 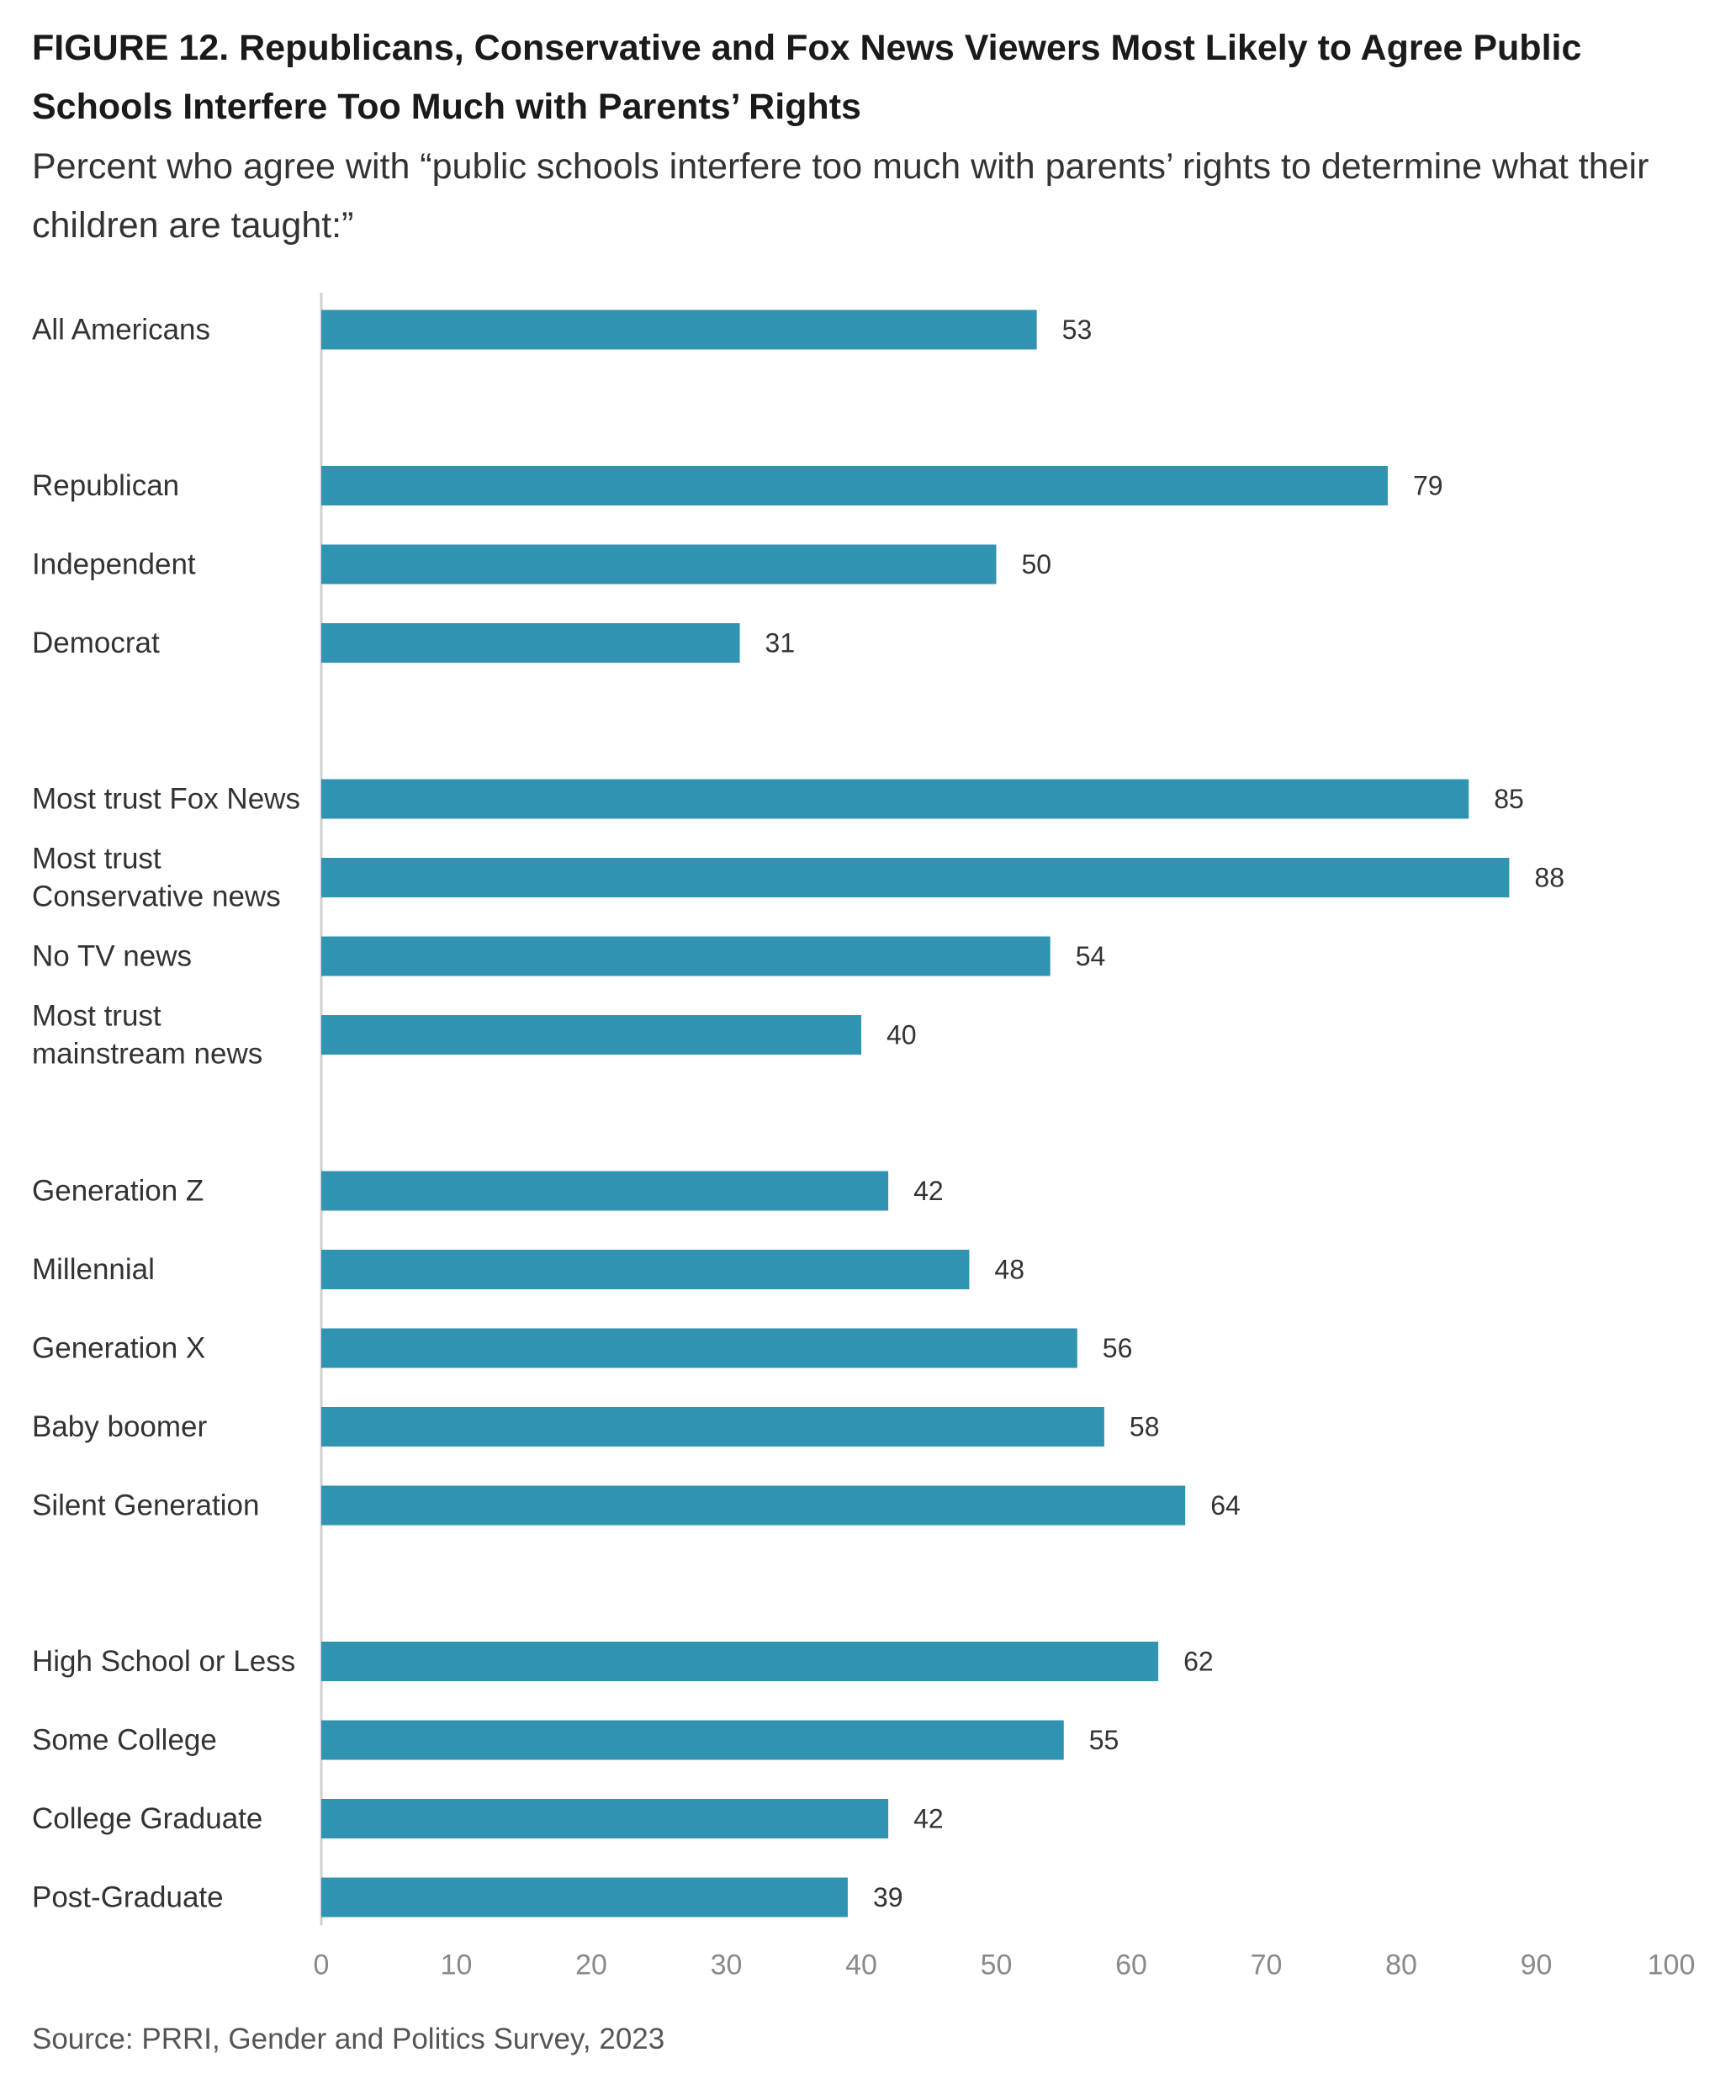 What do you see at coordinates (1009, 1270) in the screenshot?
I see `data-label: 48` at bounding box center [1009, 1270].